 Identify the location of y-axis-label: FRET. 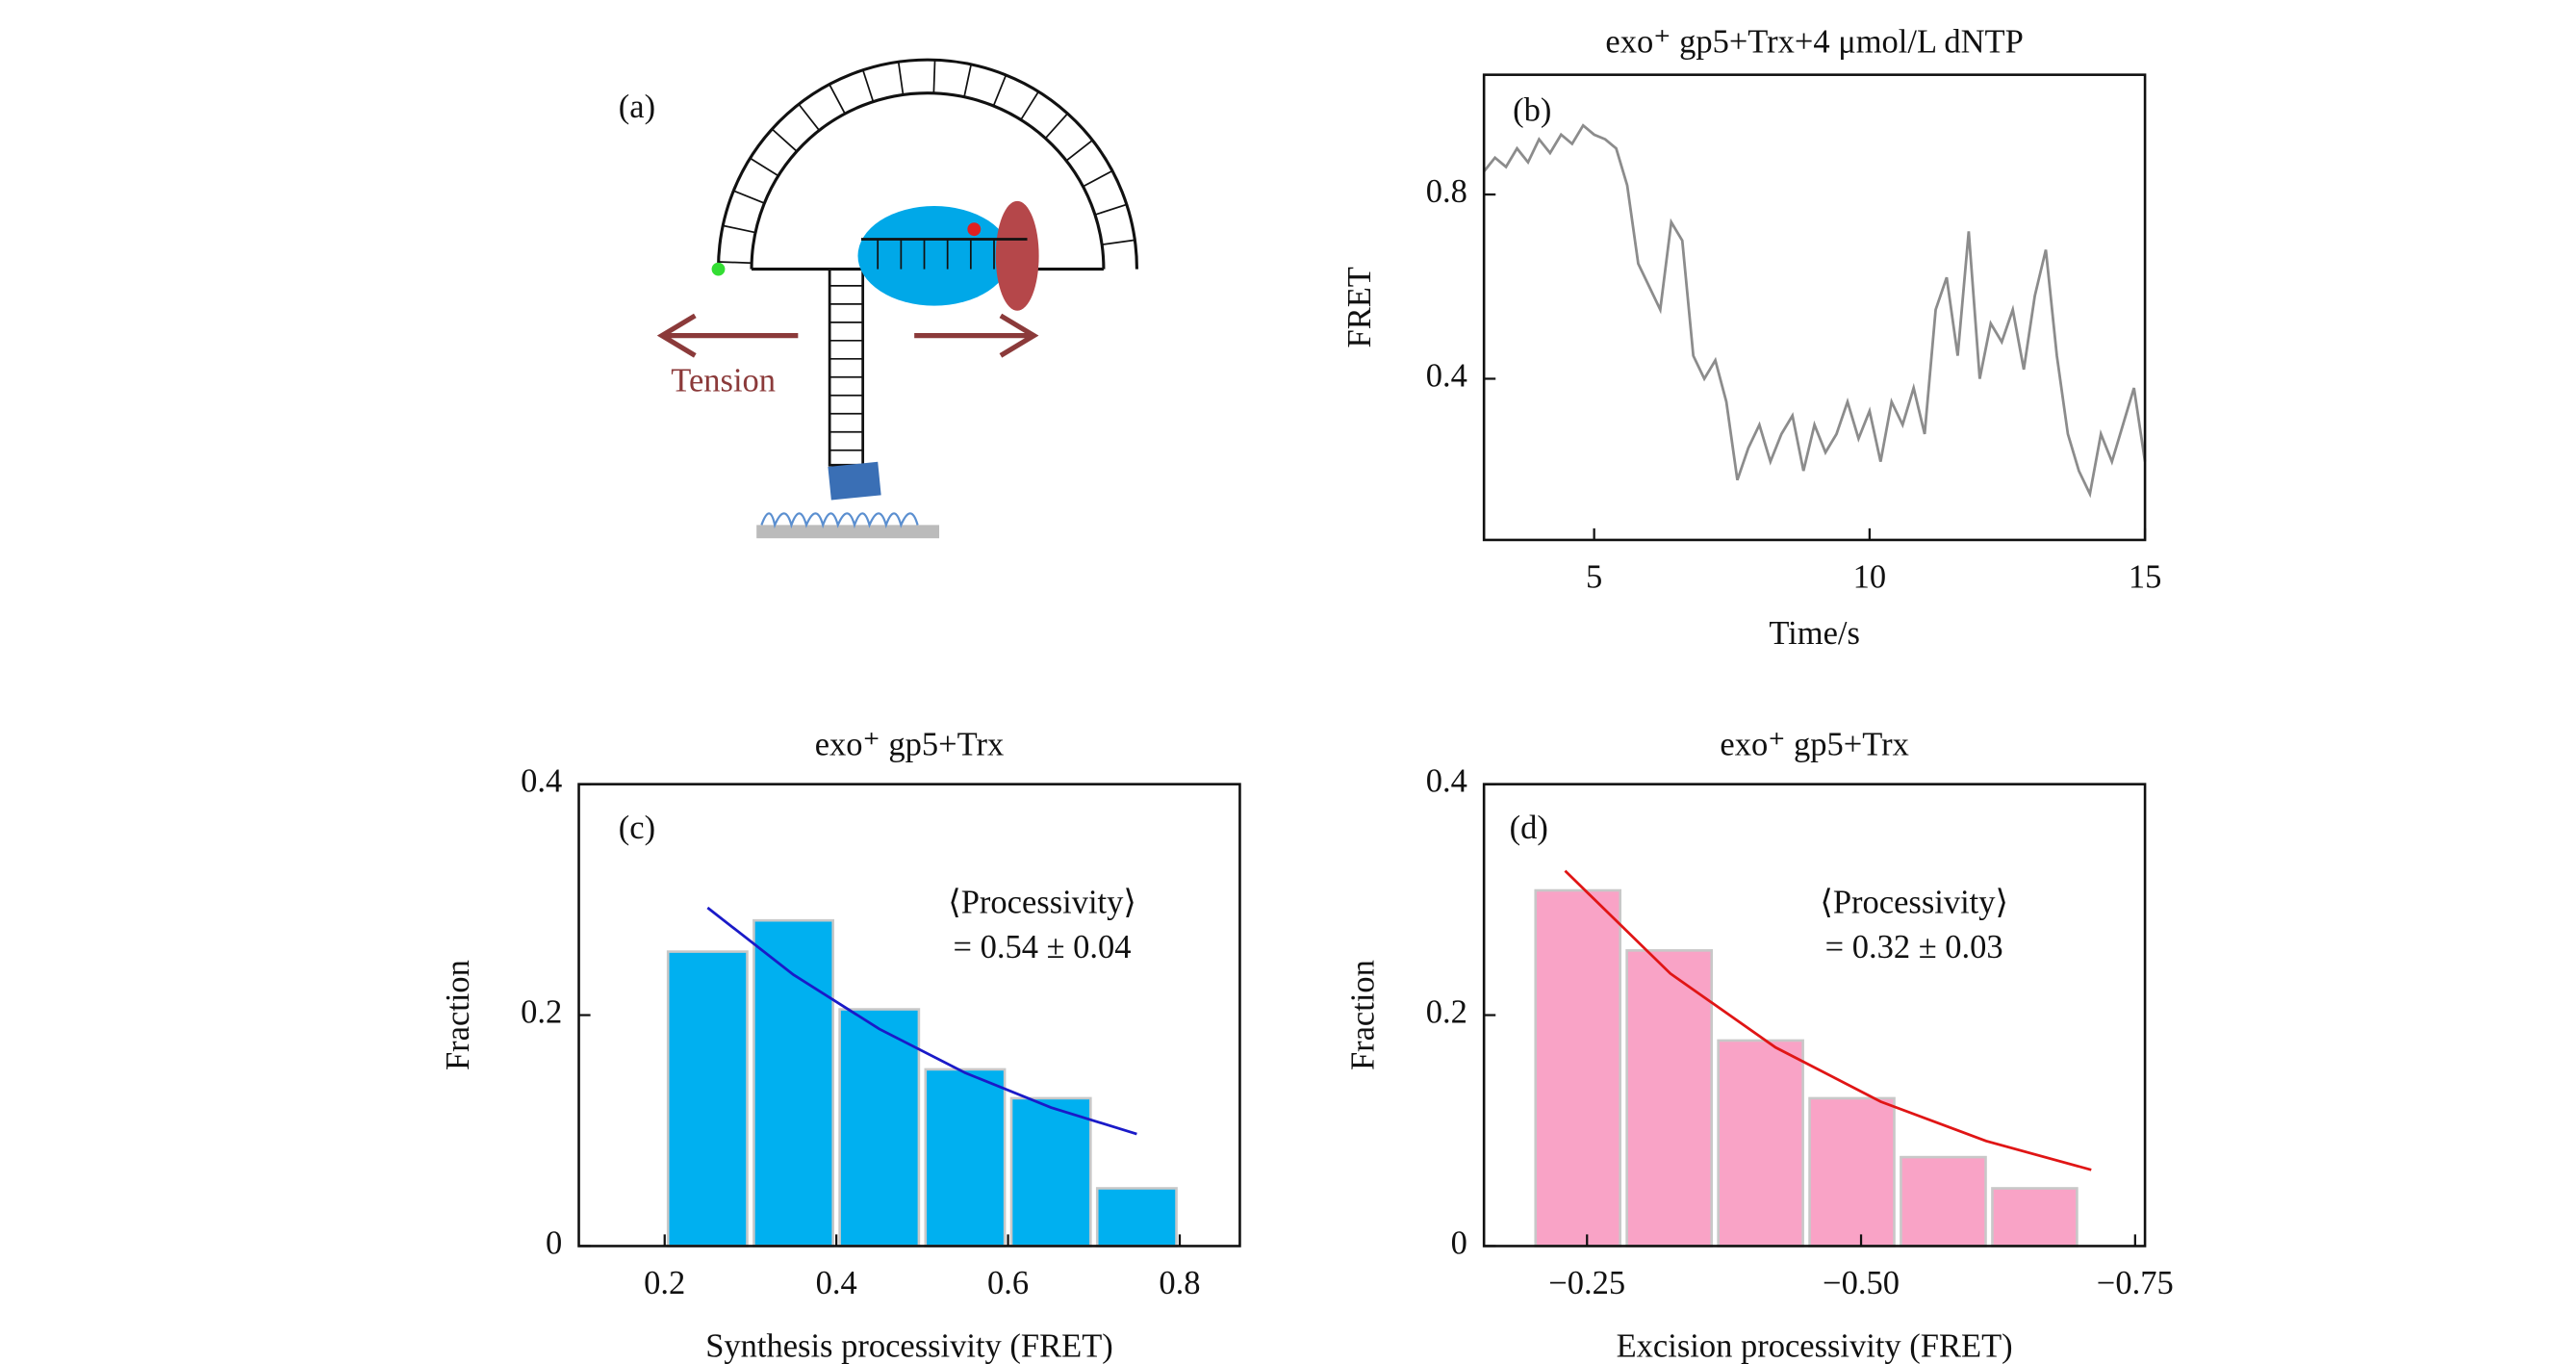
(1359, 307).